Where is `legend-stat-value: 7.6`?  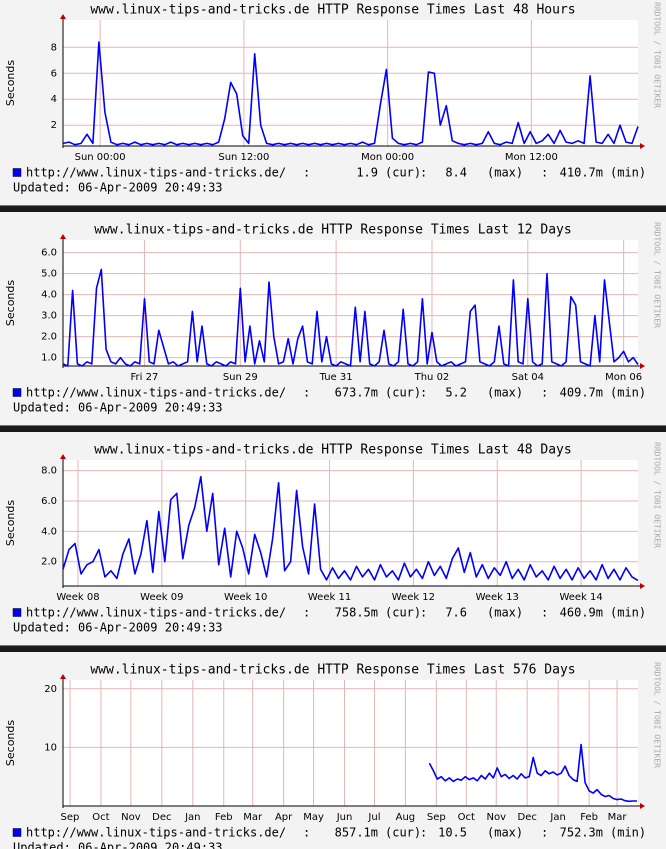 legend-stat-value: 7.6 is located at coordinates (456, 613).